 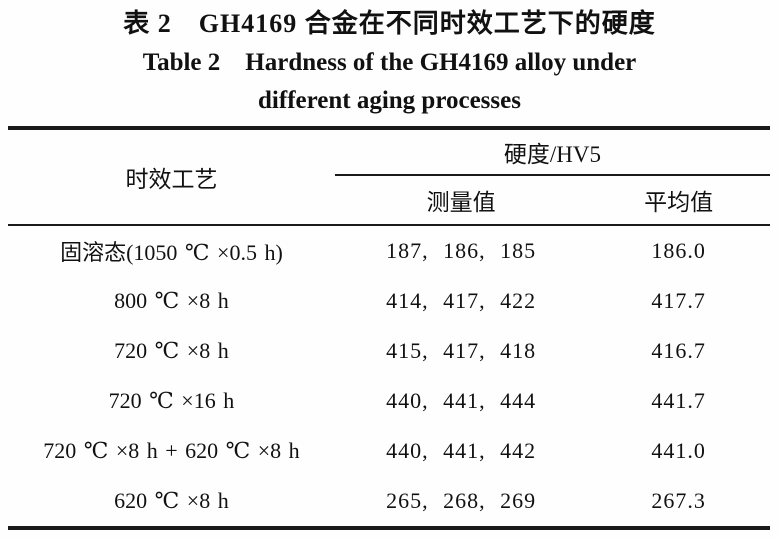 I want to click on cell-average: 417.7, so click(x=678, y=300).